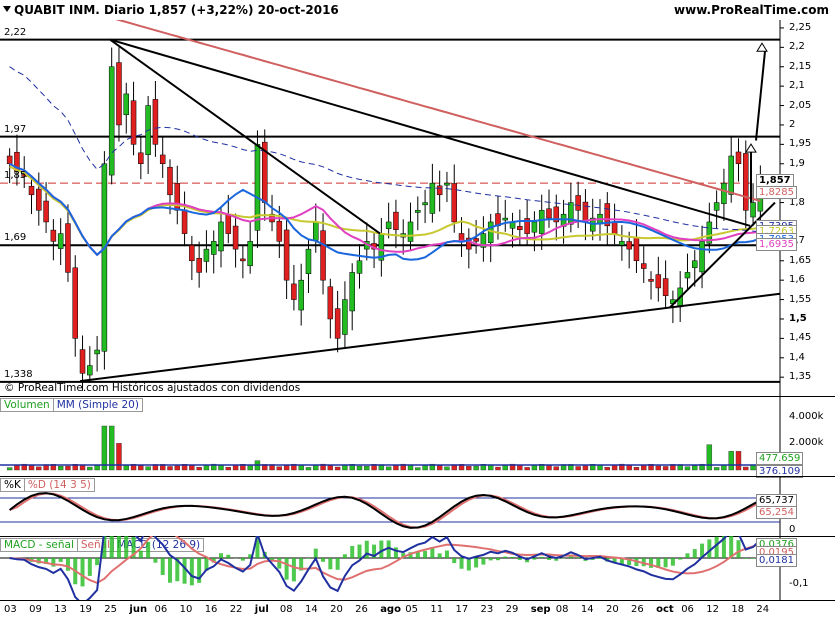  I want to click on date-label: 24, so click(762, 609).